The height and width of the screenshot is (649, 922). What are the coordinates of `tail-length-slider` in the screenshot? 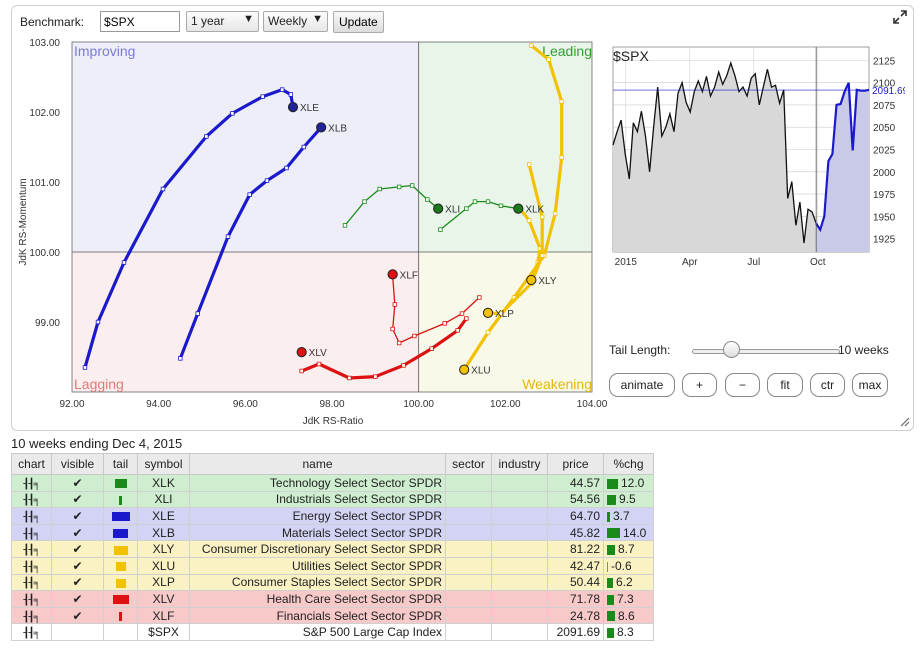 It's located at (766, 351).